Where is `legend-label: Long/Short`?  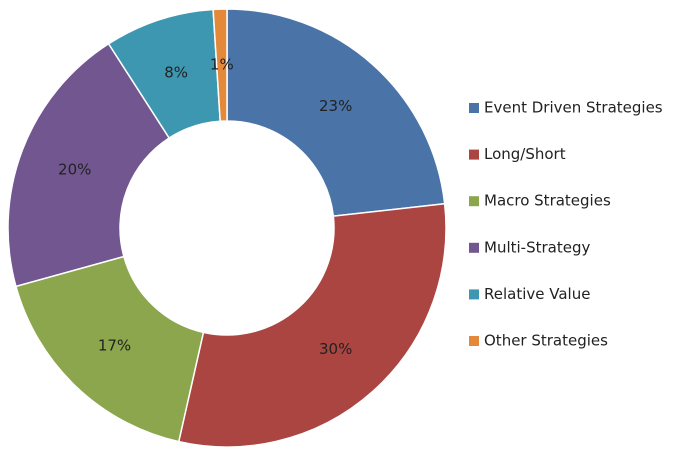 legend-label: Long/Short is located at coordinates (525, 154).